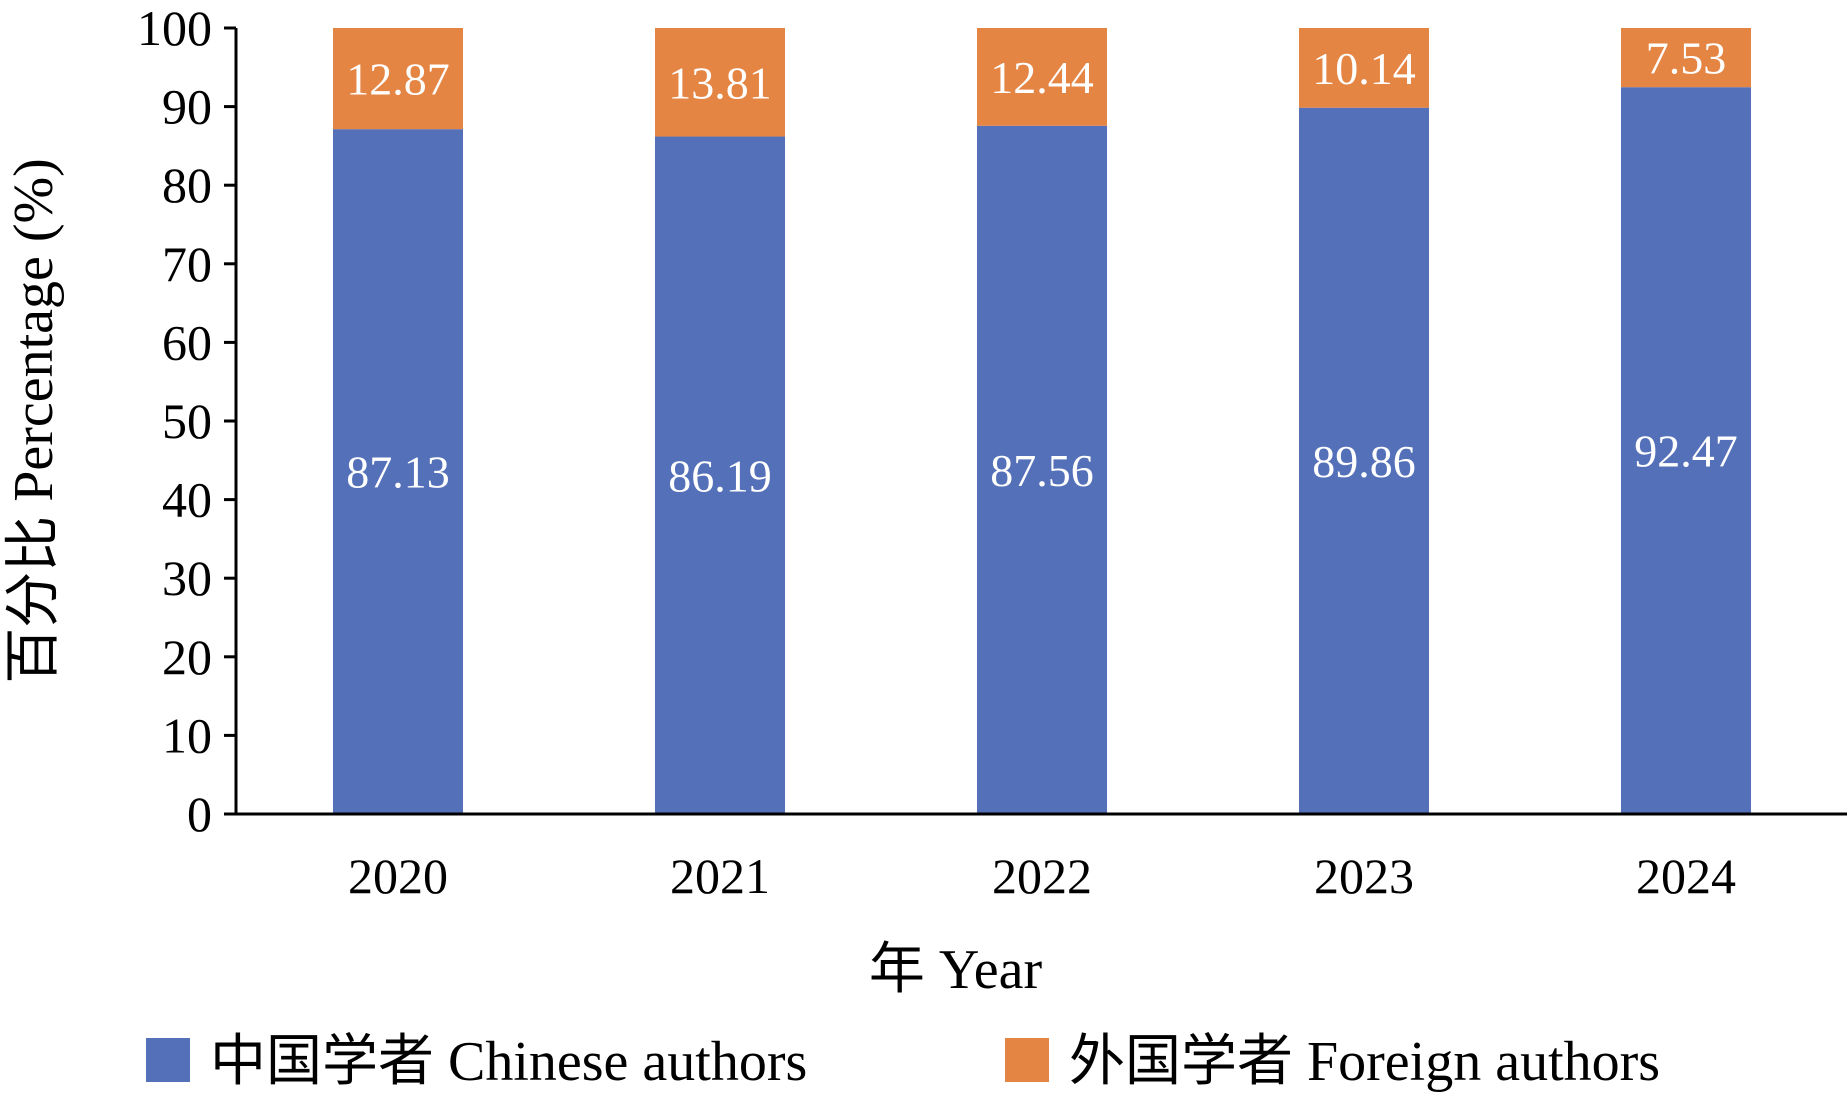 The height and width of the screenshot is (1099, 1847). Describe the element at coordinates (1364, 876) in the screenshot. I see `x-tick-label: 2023` at that location.